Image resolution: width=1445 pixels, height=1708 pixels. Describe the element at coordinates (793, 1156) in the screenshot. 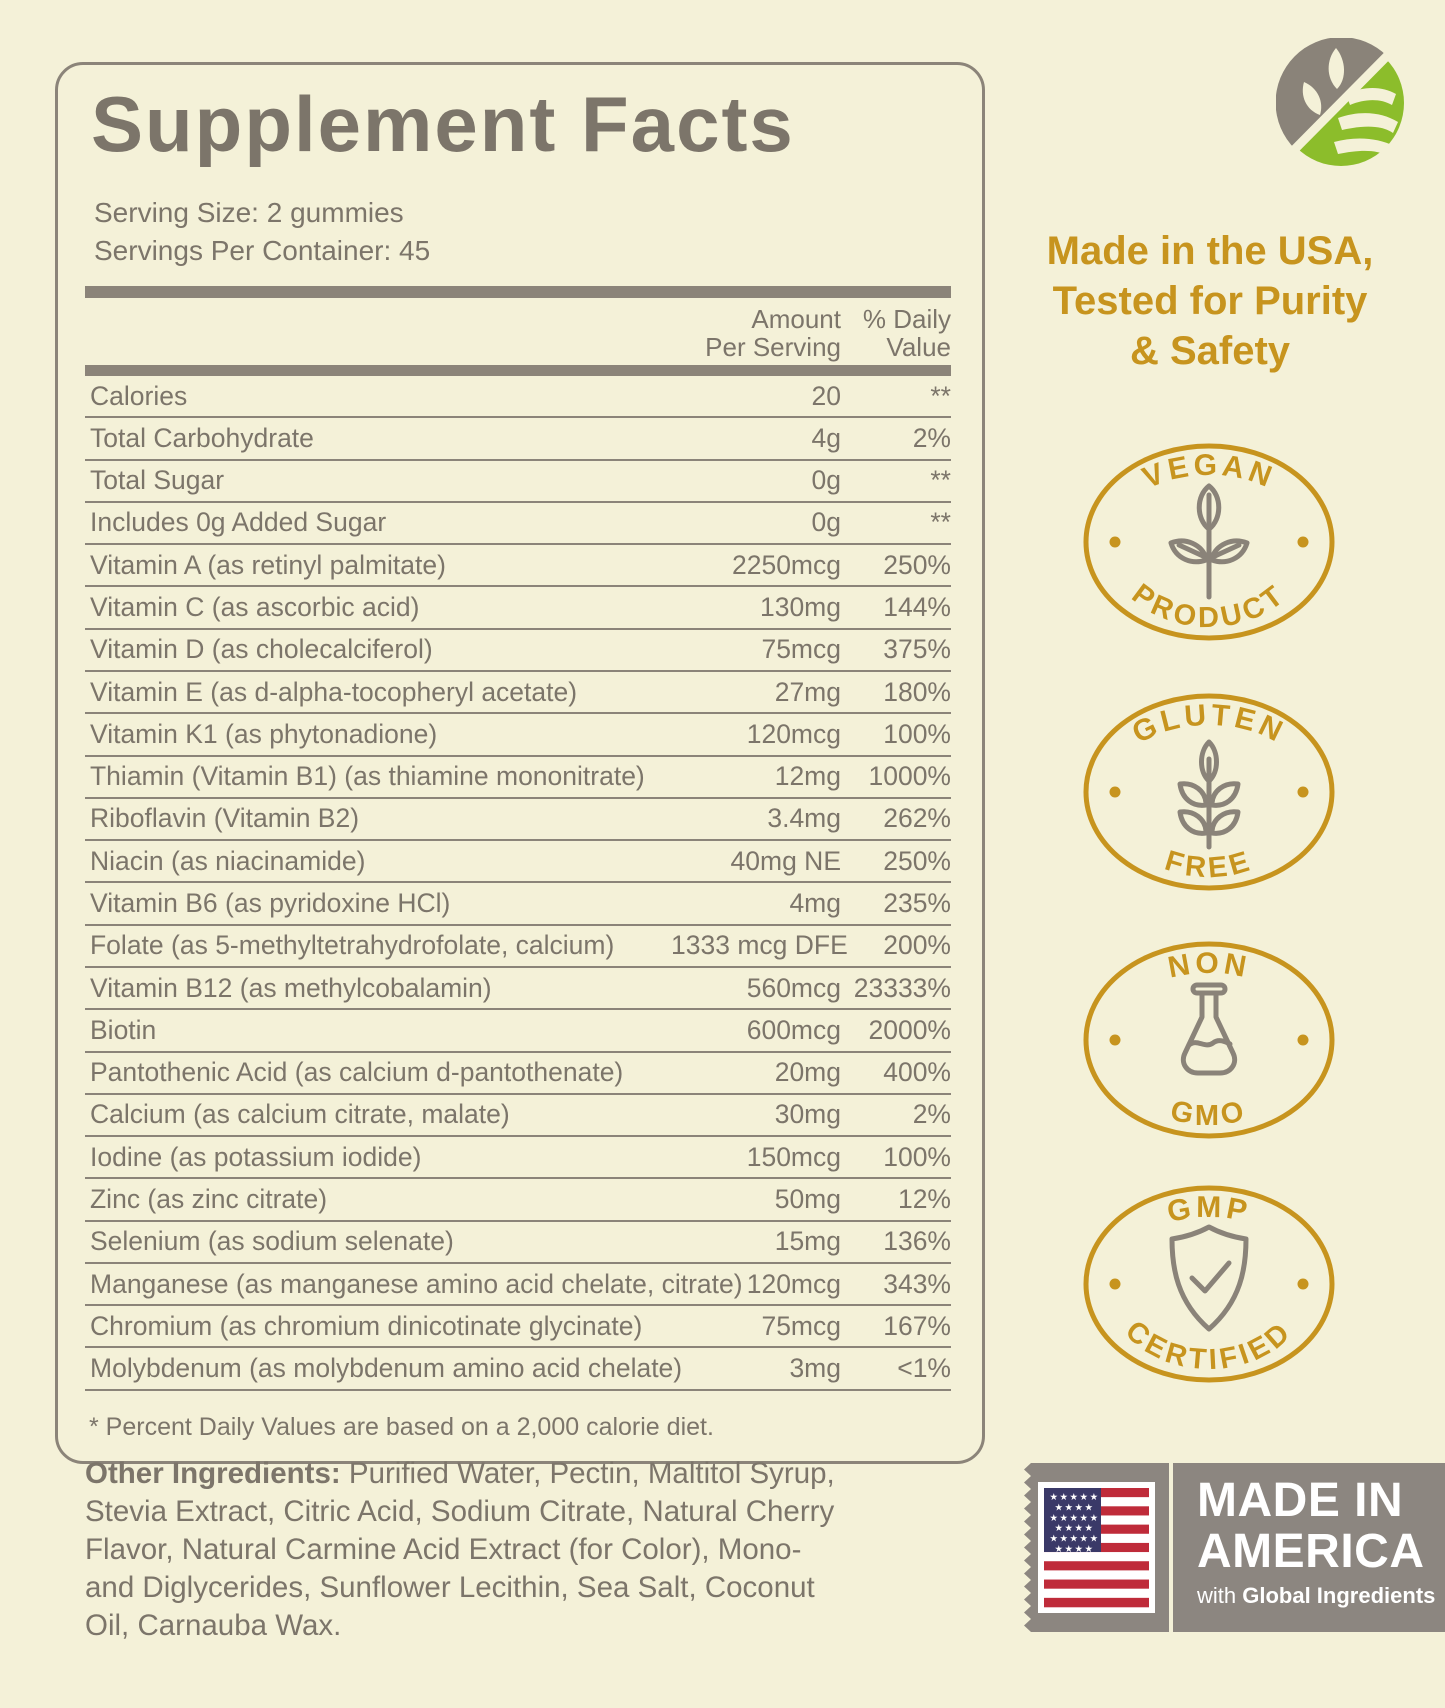

I see `nutrient-amount: 150mcg` at that location.